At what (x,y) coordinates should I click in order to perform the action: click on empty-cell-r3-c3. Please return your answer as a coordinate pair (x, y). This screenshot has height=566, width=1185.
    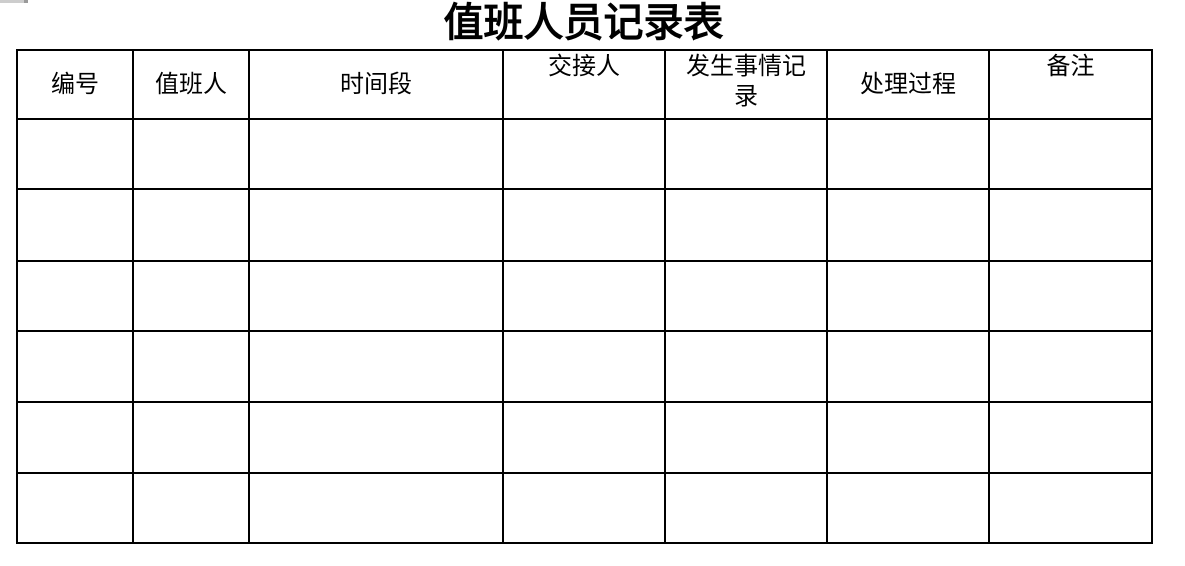
    Looking at the image, I should click on (376, 296).